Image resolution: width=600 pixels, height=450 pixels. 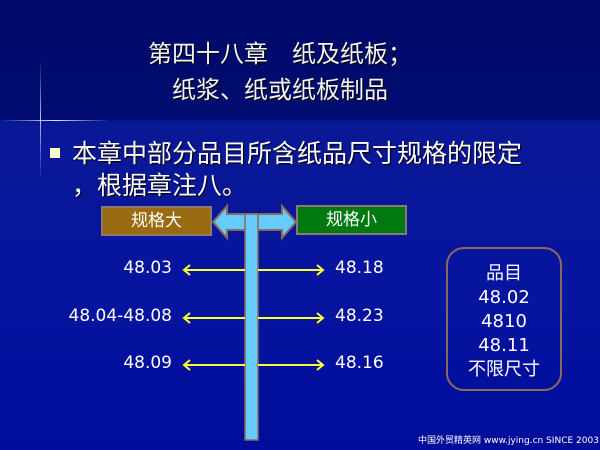 I want to click on smaller-heading-number: 48.18, so click(x=359, y=268).